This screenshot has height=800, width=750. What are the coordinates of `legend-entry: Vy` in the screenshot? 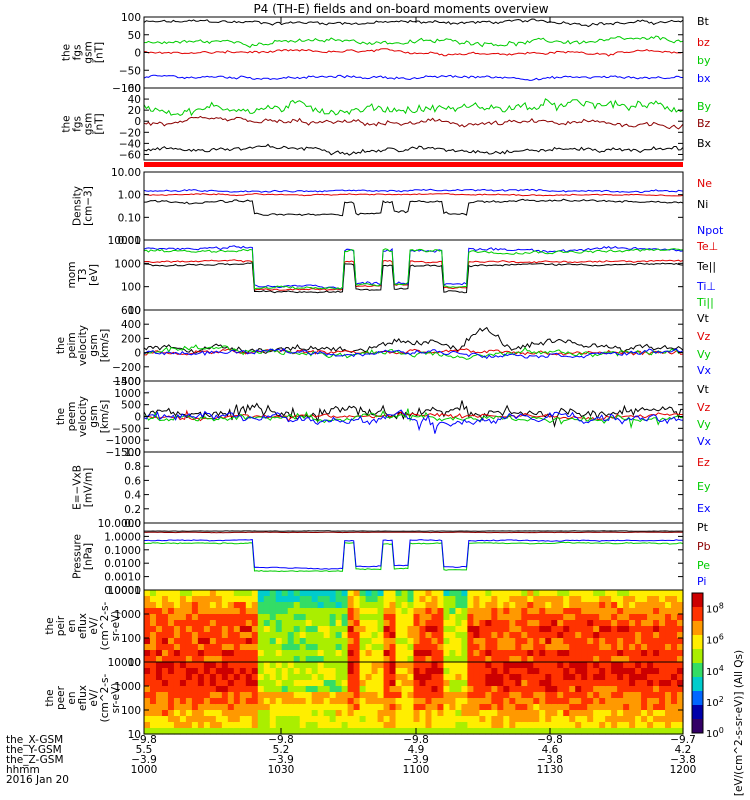 It's located at (704, 424).